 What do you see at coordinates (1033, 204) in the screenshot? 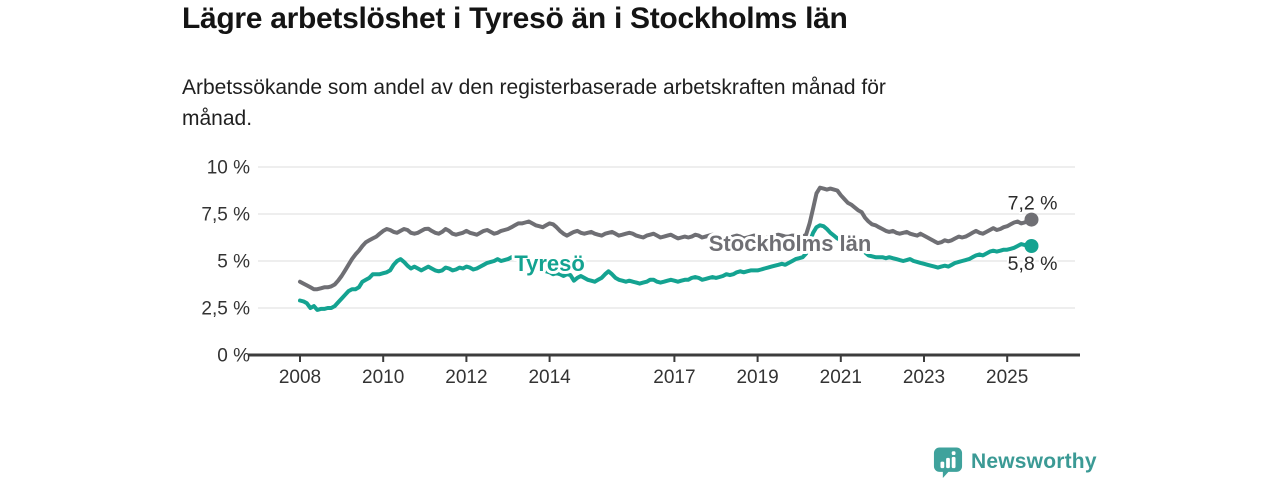
I see `end-value-label: 7,2 %` at bounding box center [1033, 204].